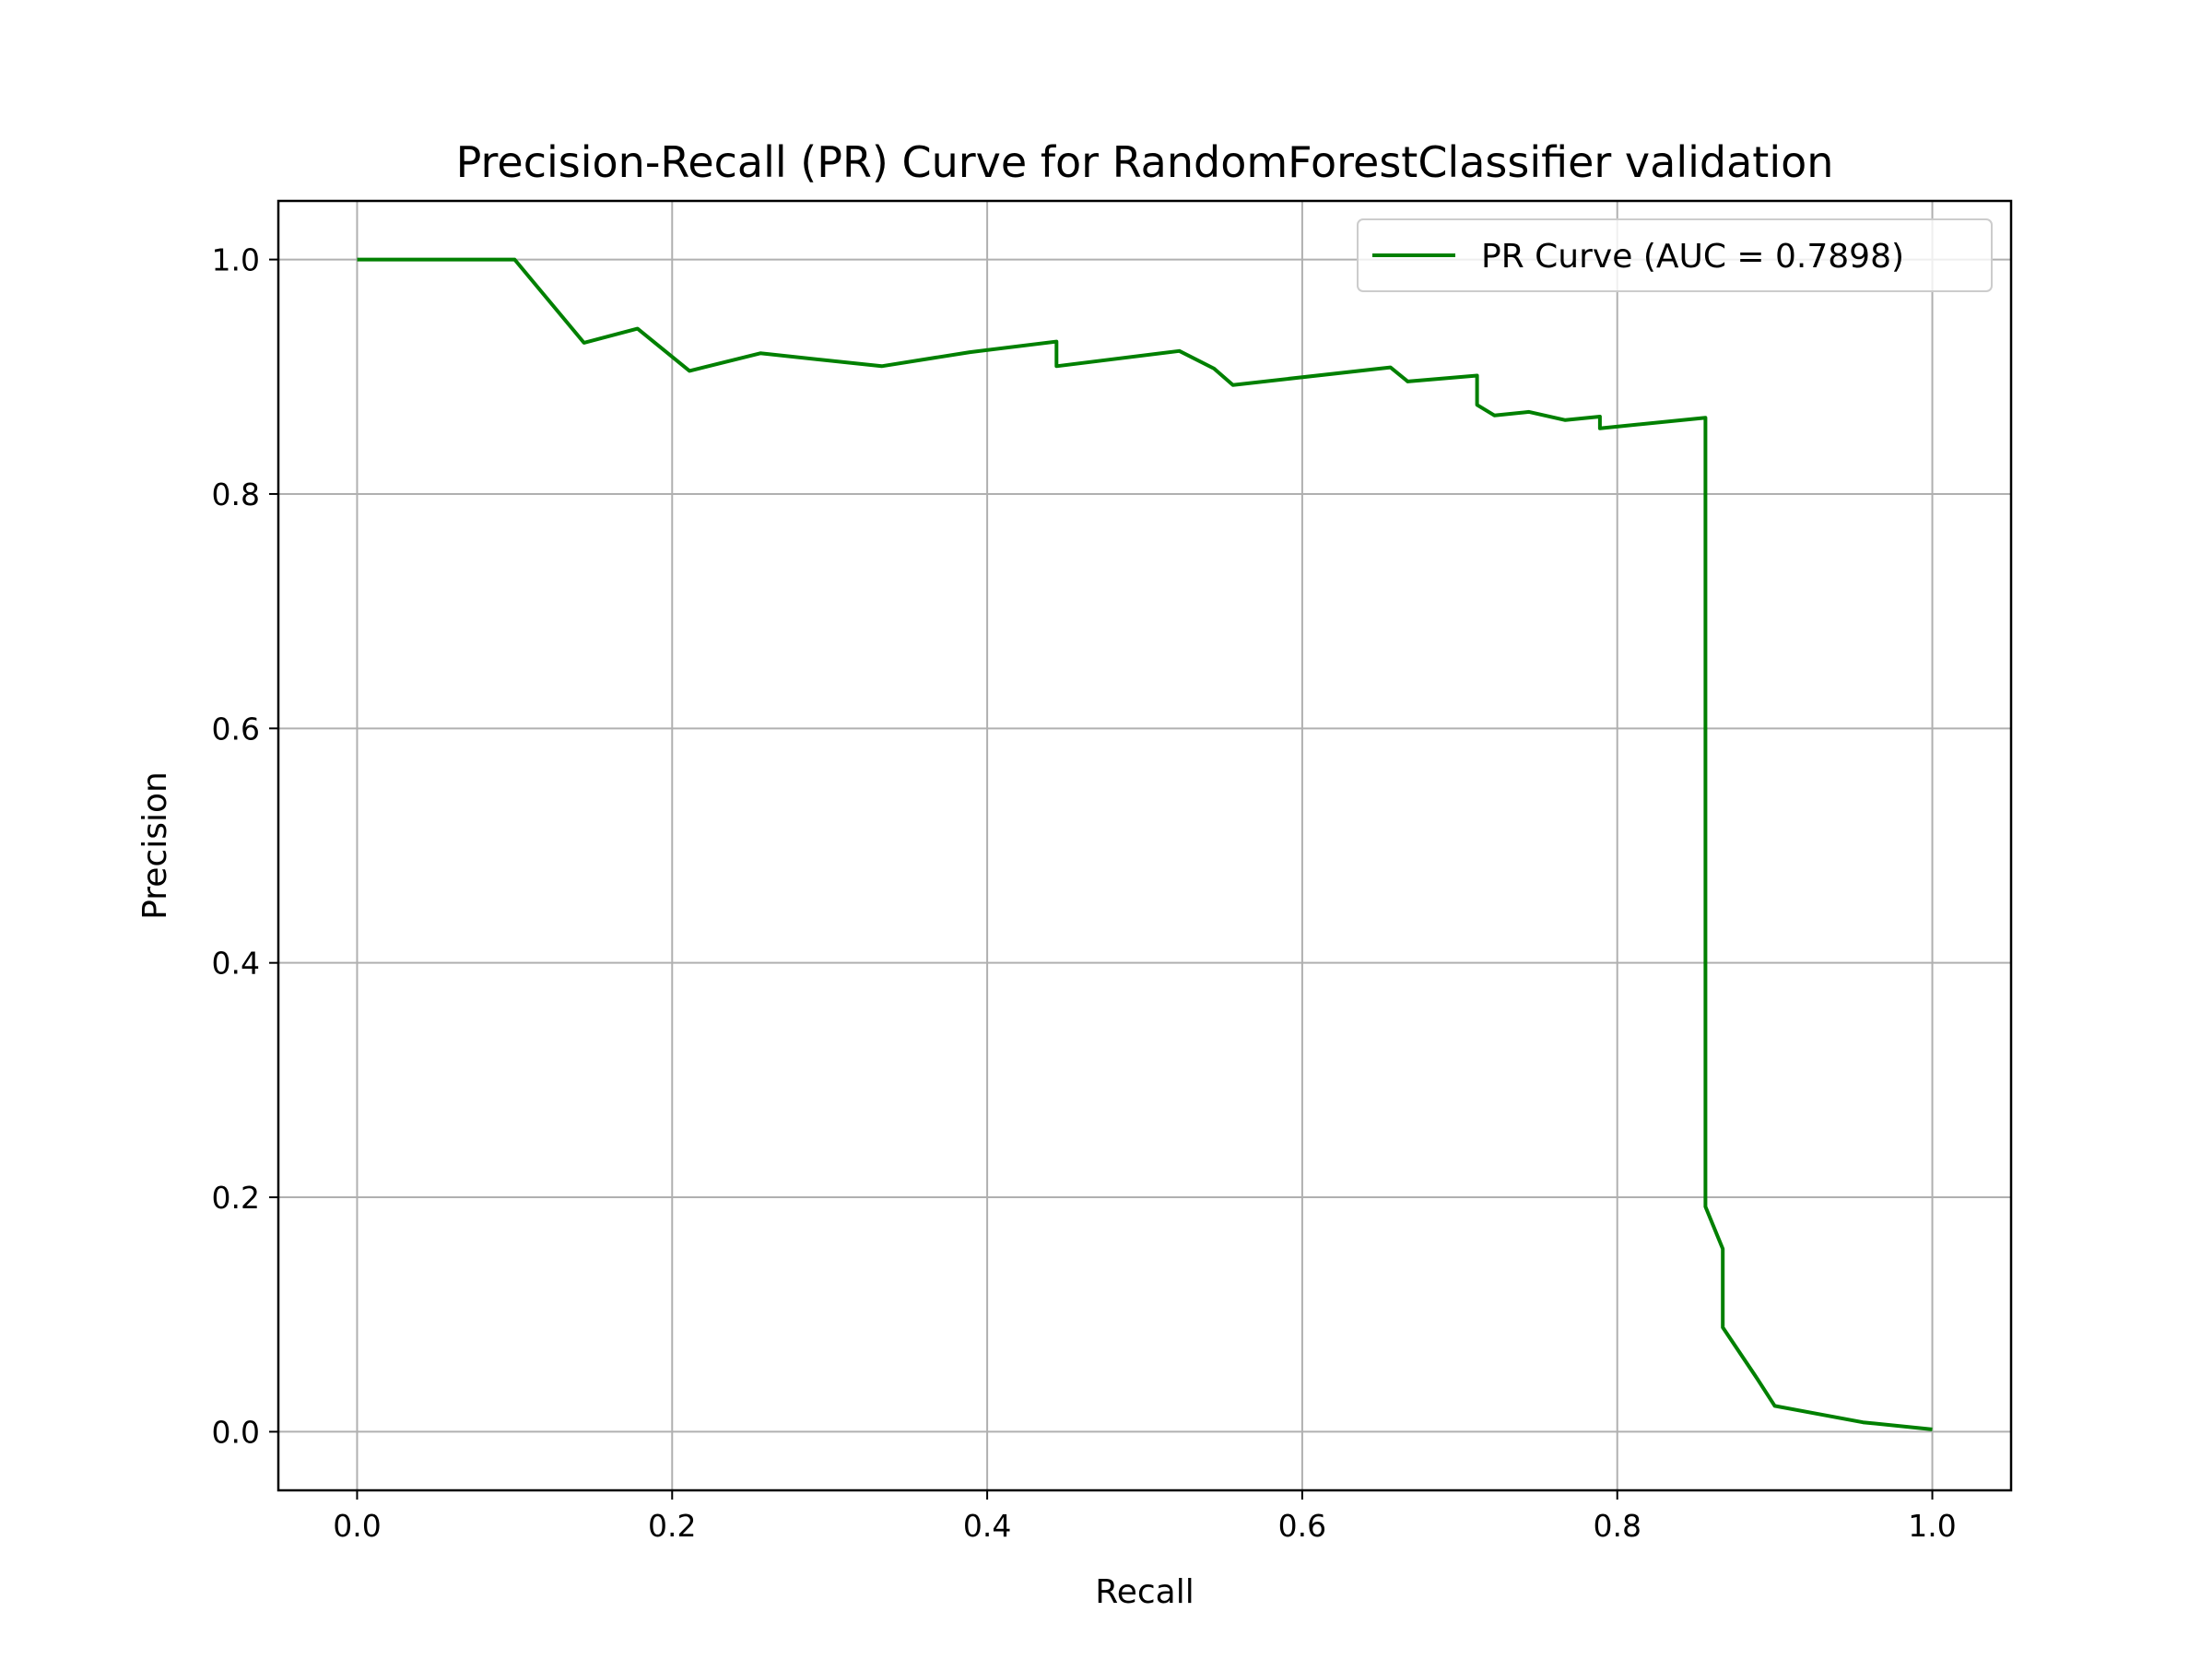  What do you see at coordinates (236, 260) in the screenshot?
I see `y-tick-label: 1.0` at bounding box center [236, 260].